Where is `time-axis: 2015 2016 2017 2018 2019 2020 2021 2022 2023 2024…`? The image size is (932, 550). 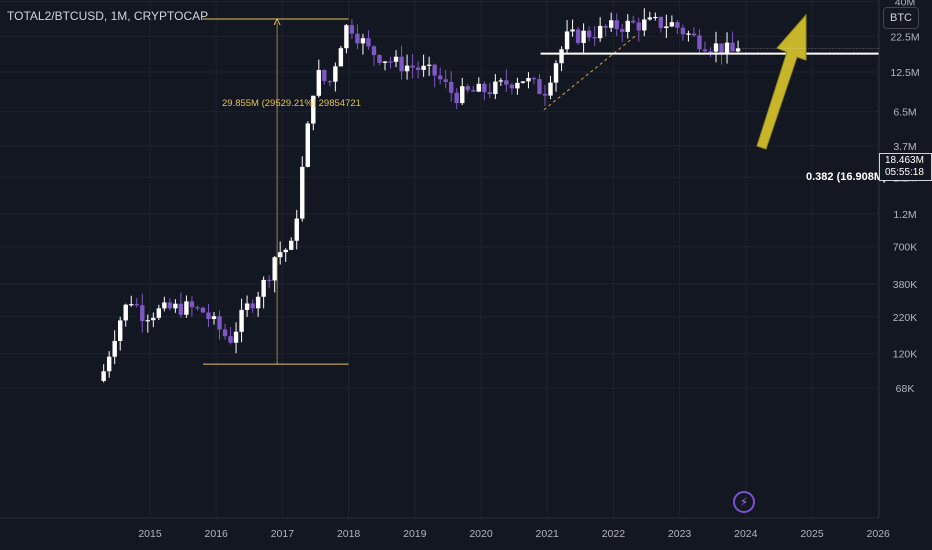
time-axis: 2015 2016 2017 2018 2019 2020 2021 2022 2023 2024… is located at coordinates (514, 534).